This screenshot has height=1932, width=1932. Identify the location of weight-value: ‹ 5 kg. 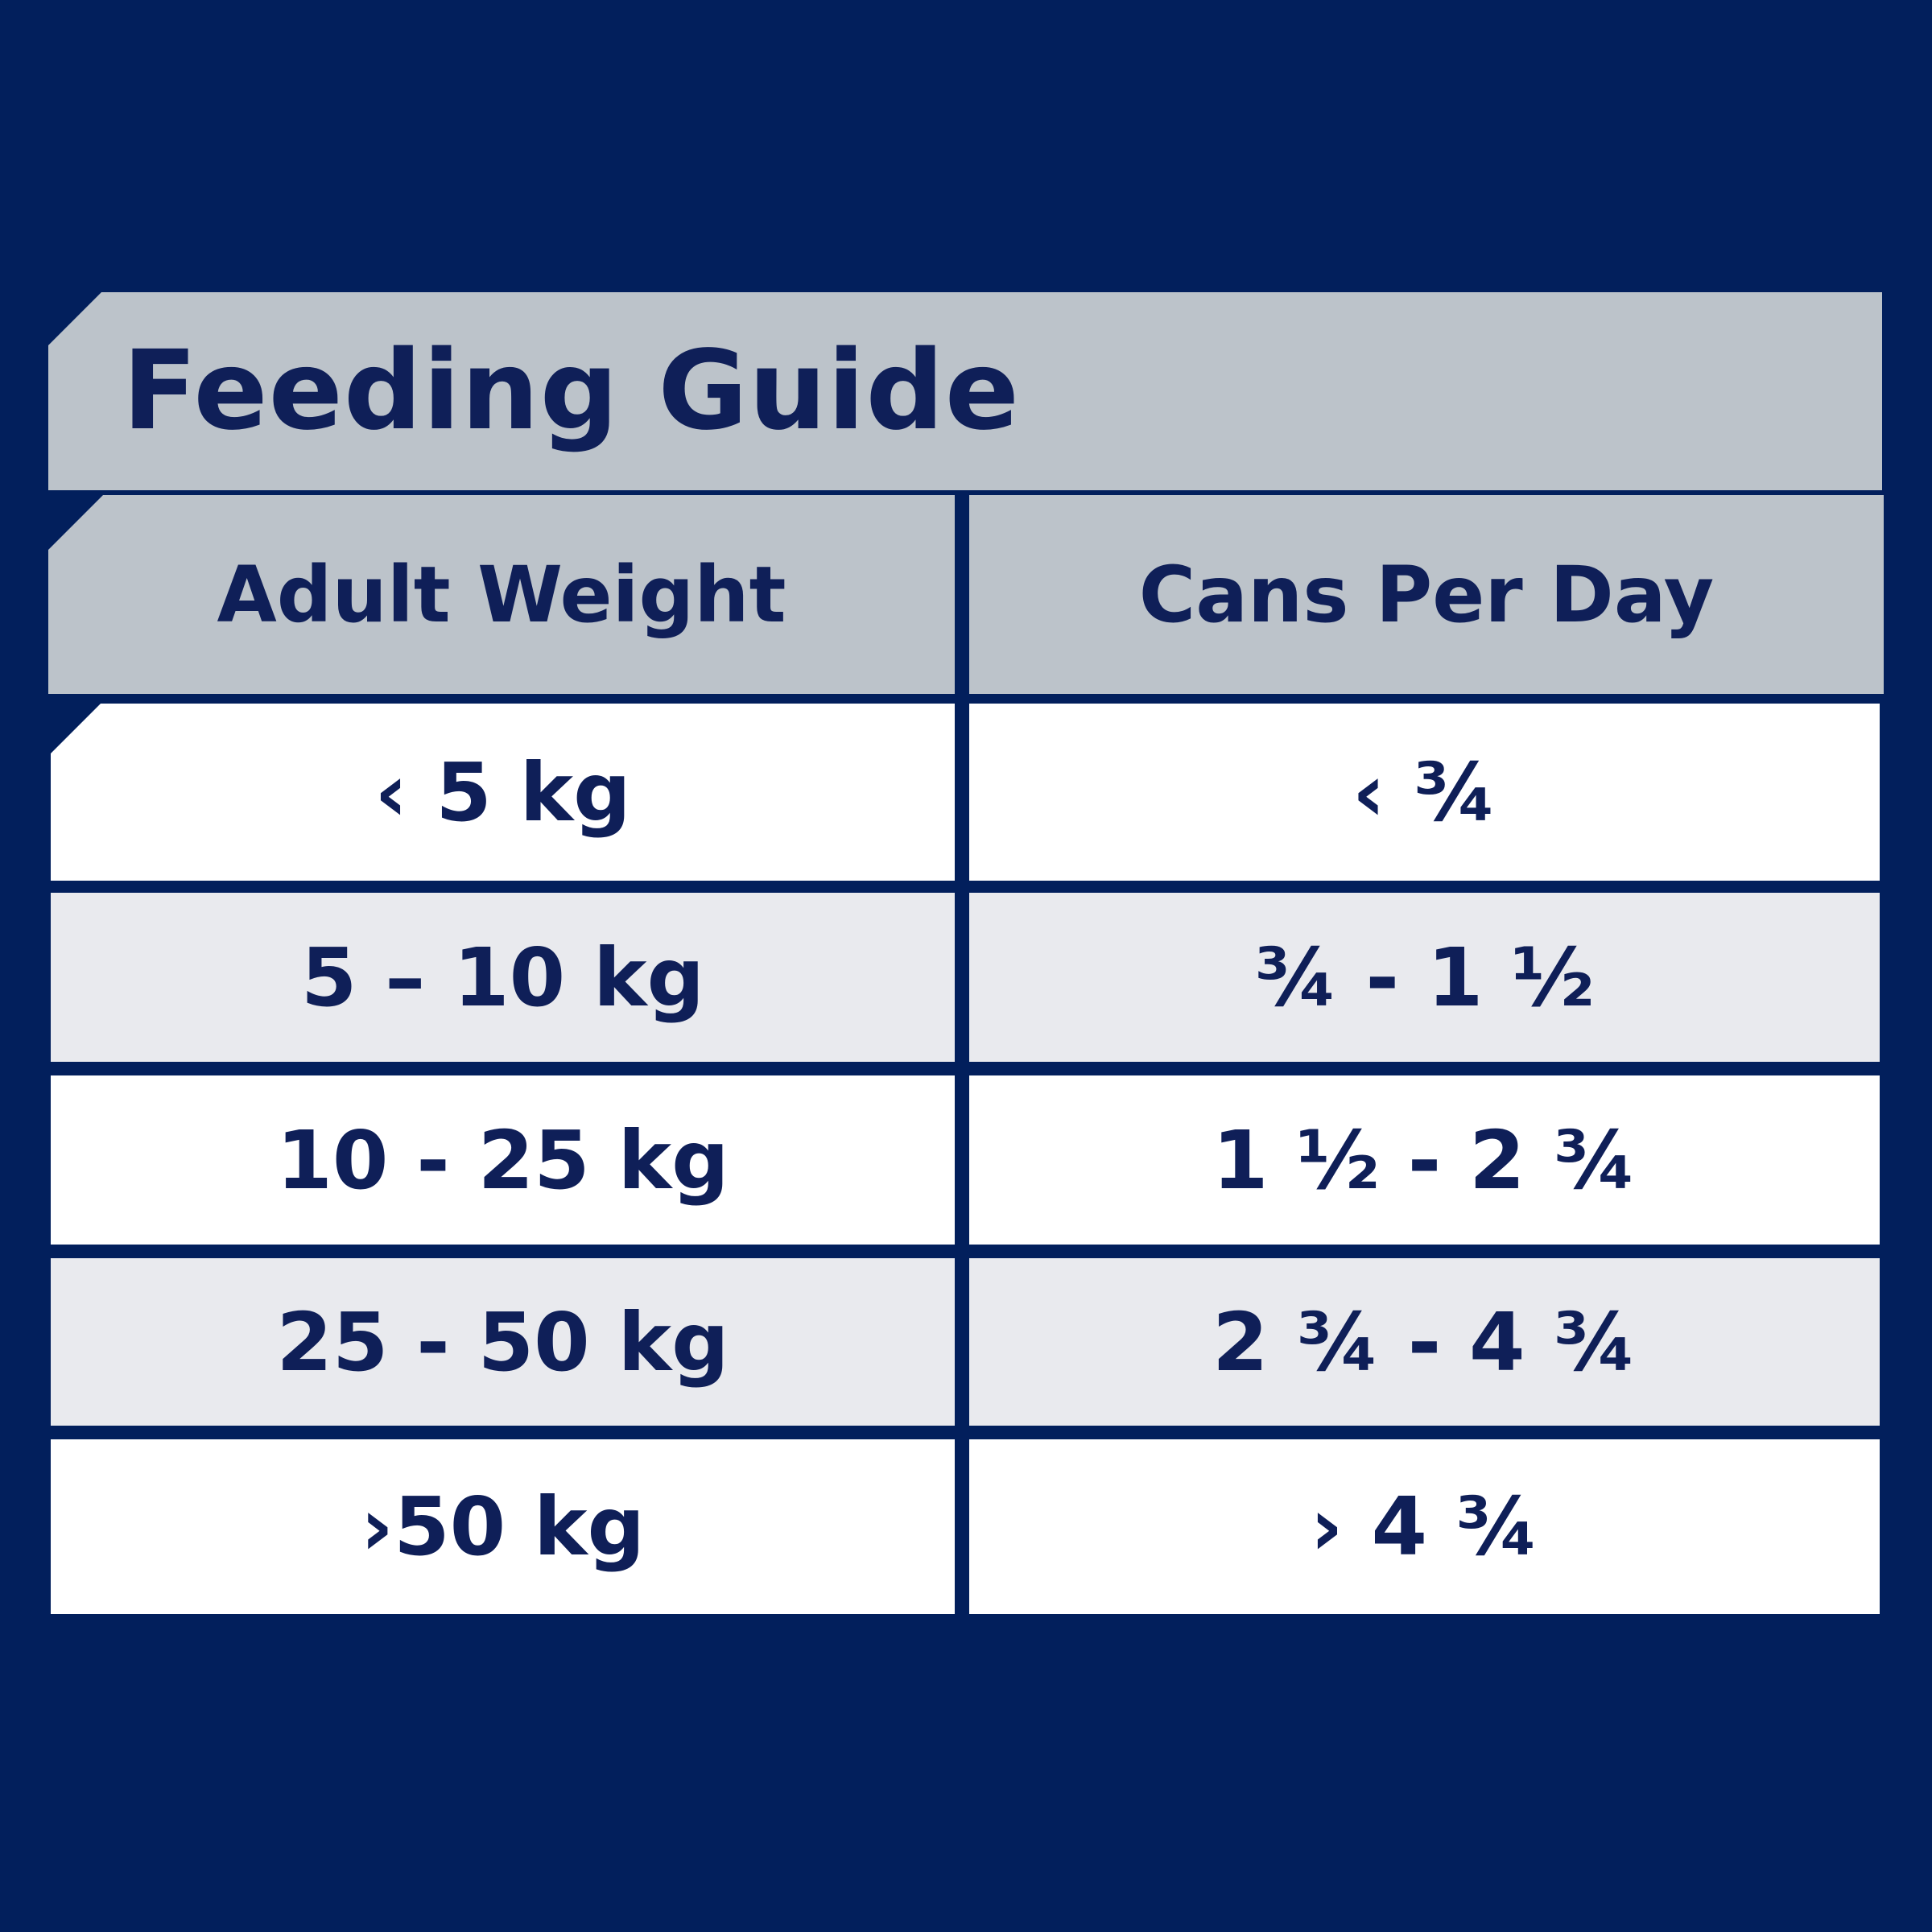
(503, 792).